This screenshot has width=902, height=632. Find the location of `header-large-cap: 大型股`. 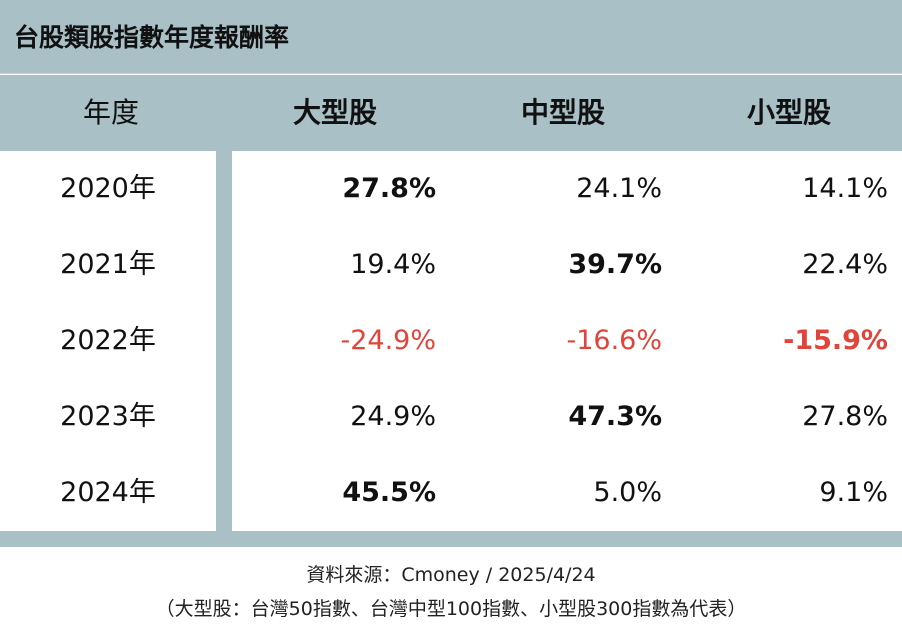

header-large-cap: 大型股 is located at coordinates (334, 112).